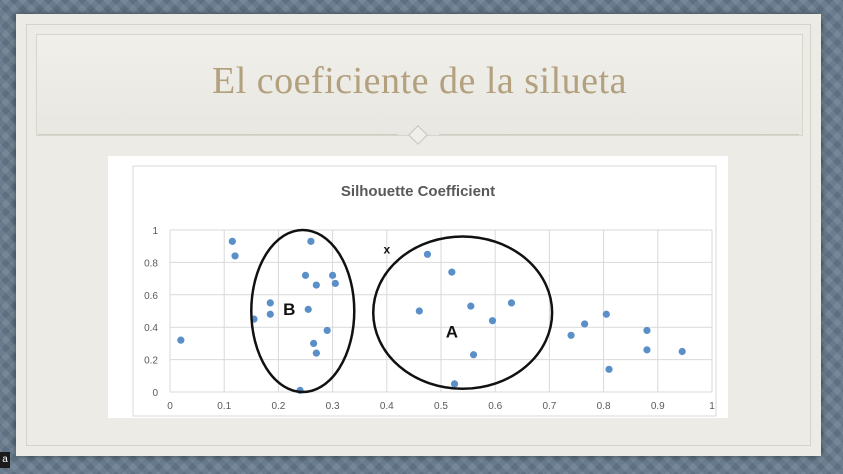  What do you see at coordinates (151, 361) in the screenshot?
I see `y-tick-label: 0.2` at bounding box center [151, 361].